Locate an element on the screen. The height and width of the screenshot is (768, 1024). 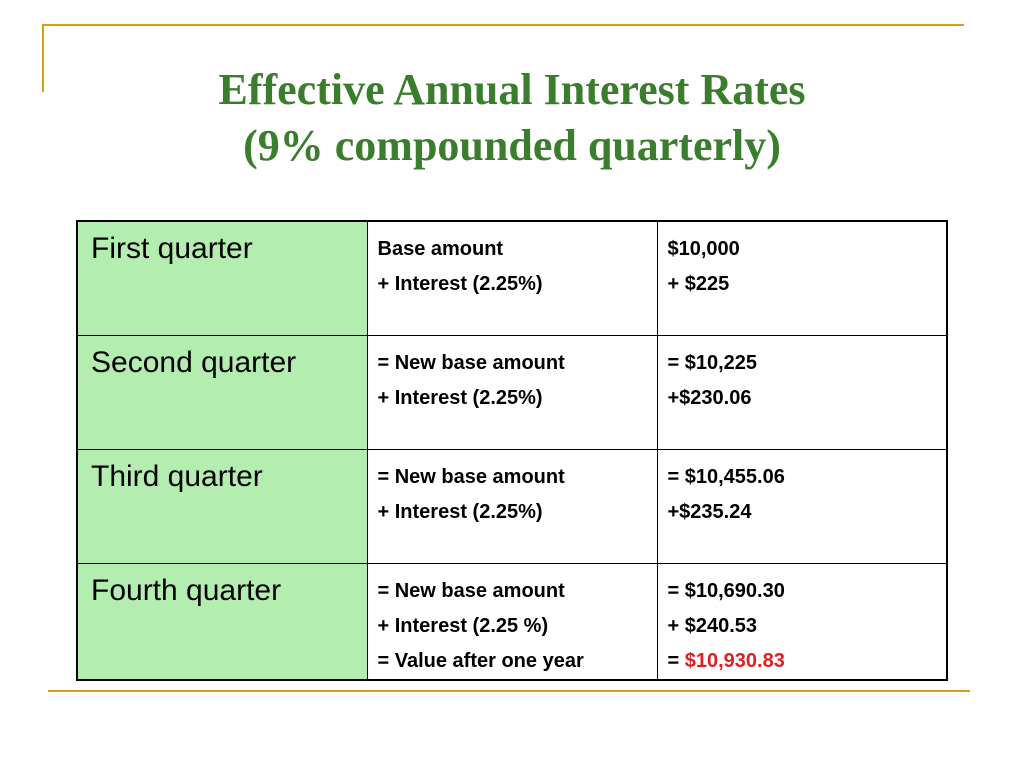
decorative-frame-left-line is located at coordinates (43, 58).